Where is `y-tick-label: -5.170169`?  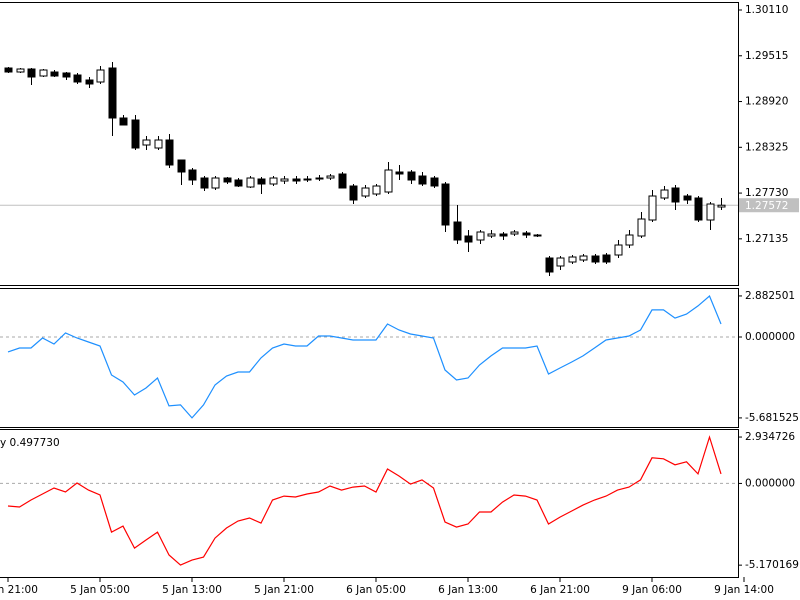
y-tick-label: -5.170169 is located at coordinates (772, 565).